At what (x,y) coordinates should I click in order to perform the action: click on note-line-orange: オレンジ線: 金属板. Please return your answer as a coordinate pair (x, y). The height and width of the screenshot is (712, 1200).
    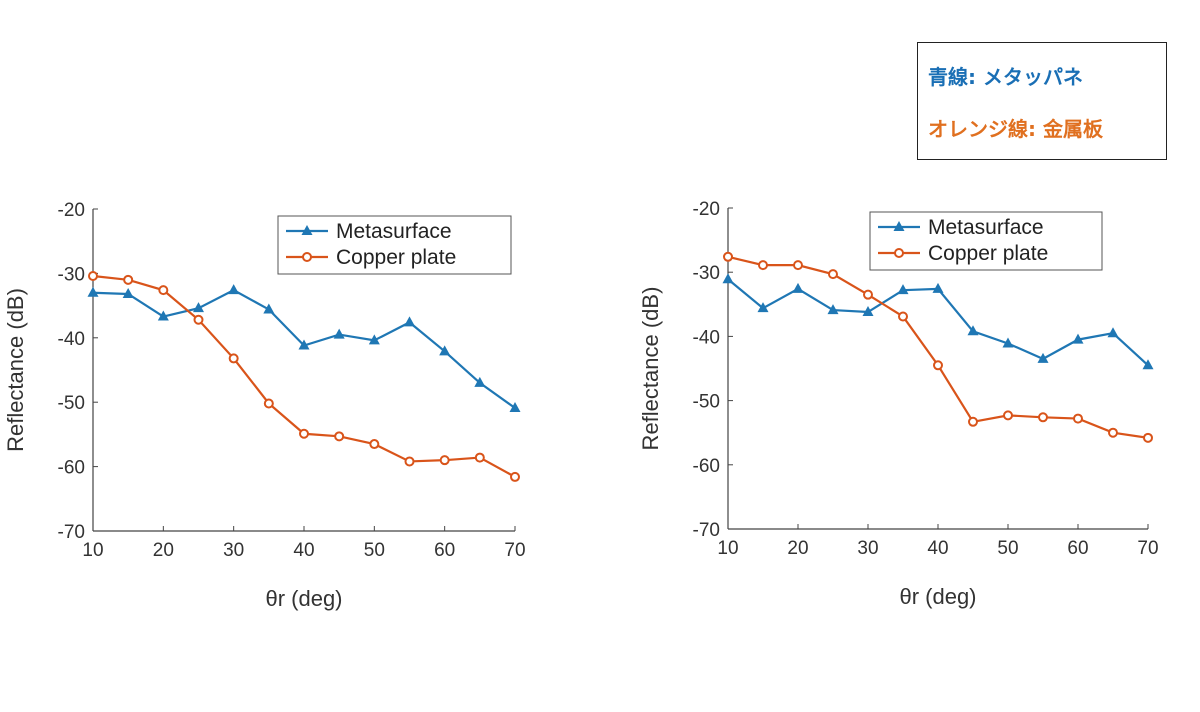
    Looking at the image, I should click on (1015, 129).